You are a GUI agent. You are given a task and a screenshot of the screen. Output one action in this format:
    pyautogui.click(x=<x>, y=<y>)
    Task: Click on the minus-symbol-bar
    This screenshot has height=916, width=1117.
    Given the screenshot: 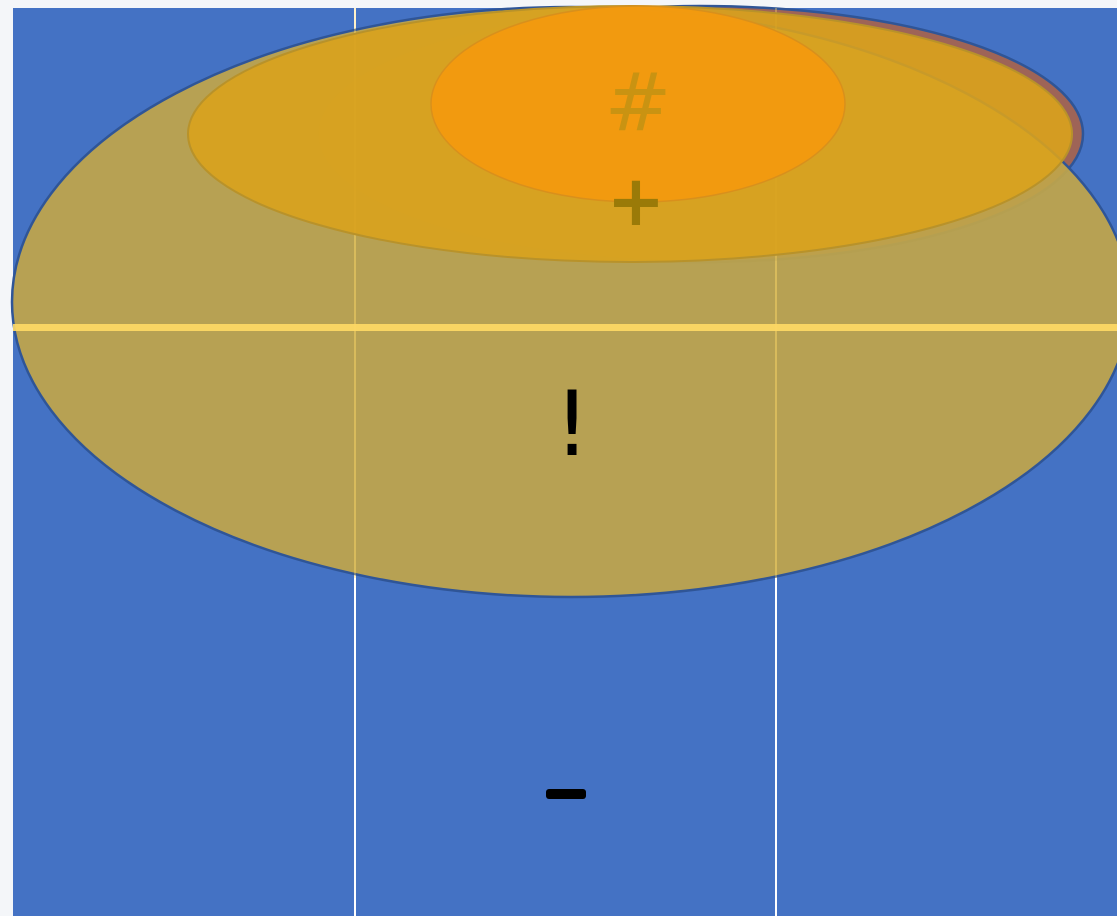 What is the action you would take?
    pyautogui.click(x=566, y=794)
    